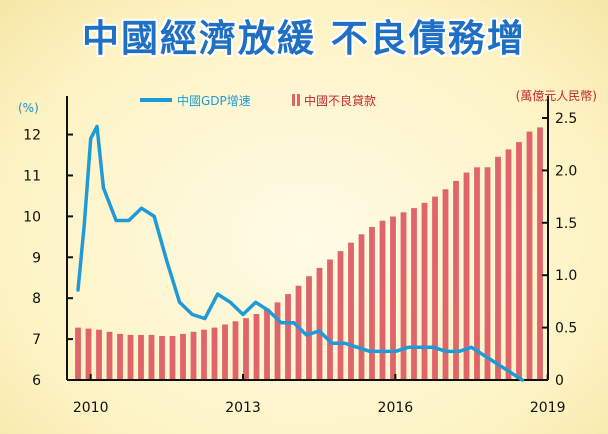  I want to click on left-tick-label: 6, so click(36, 381).